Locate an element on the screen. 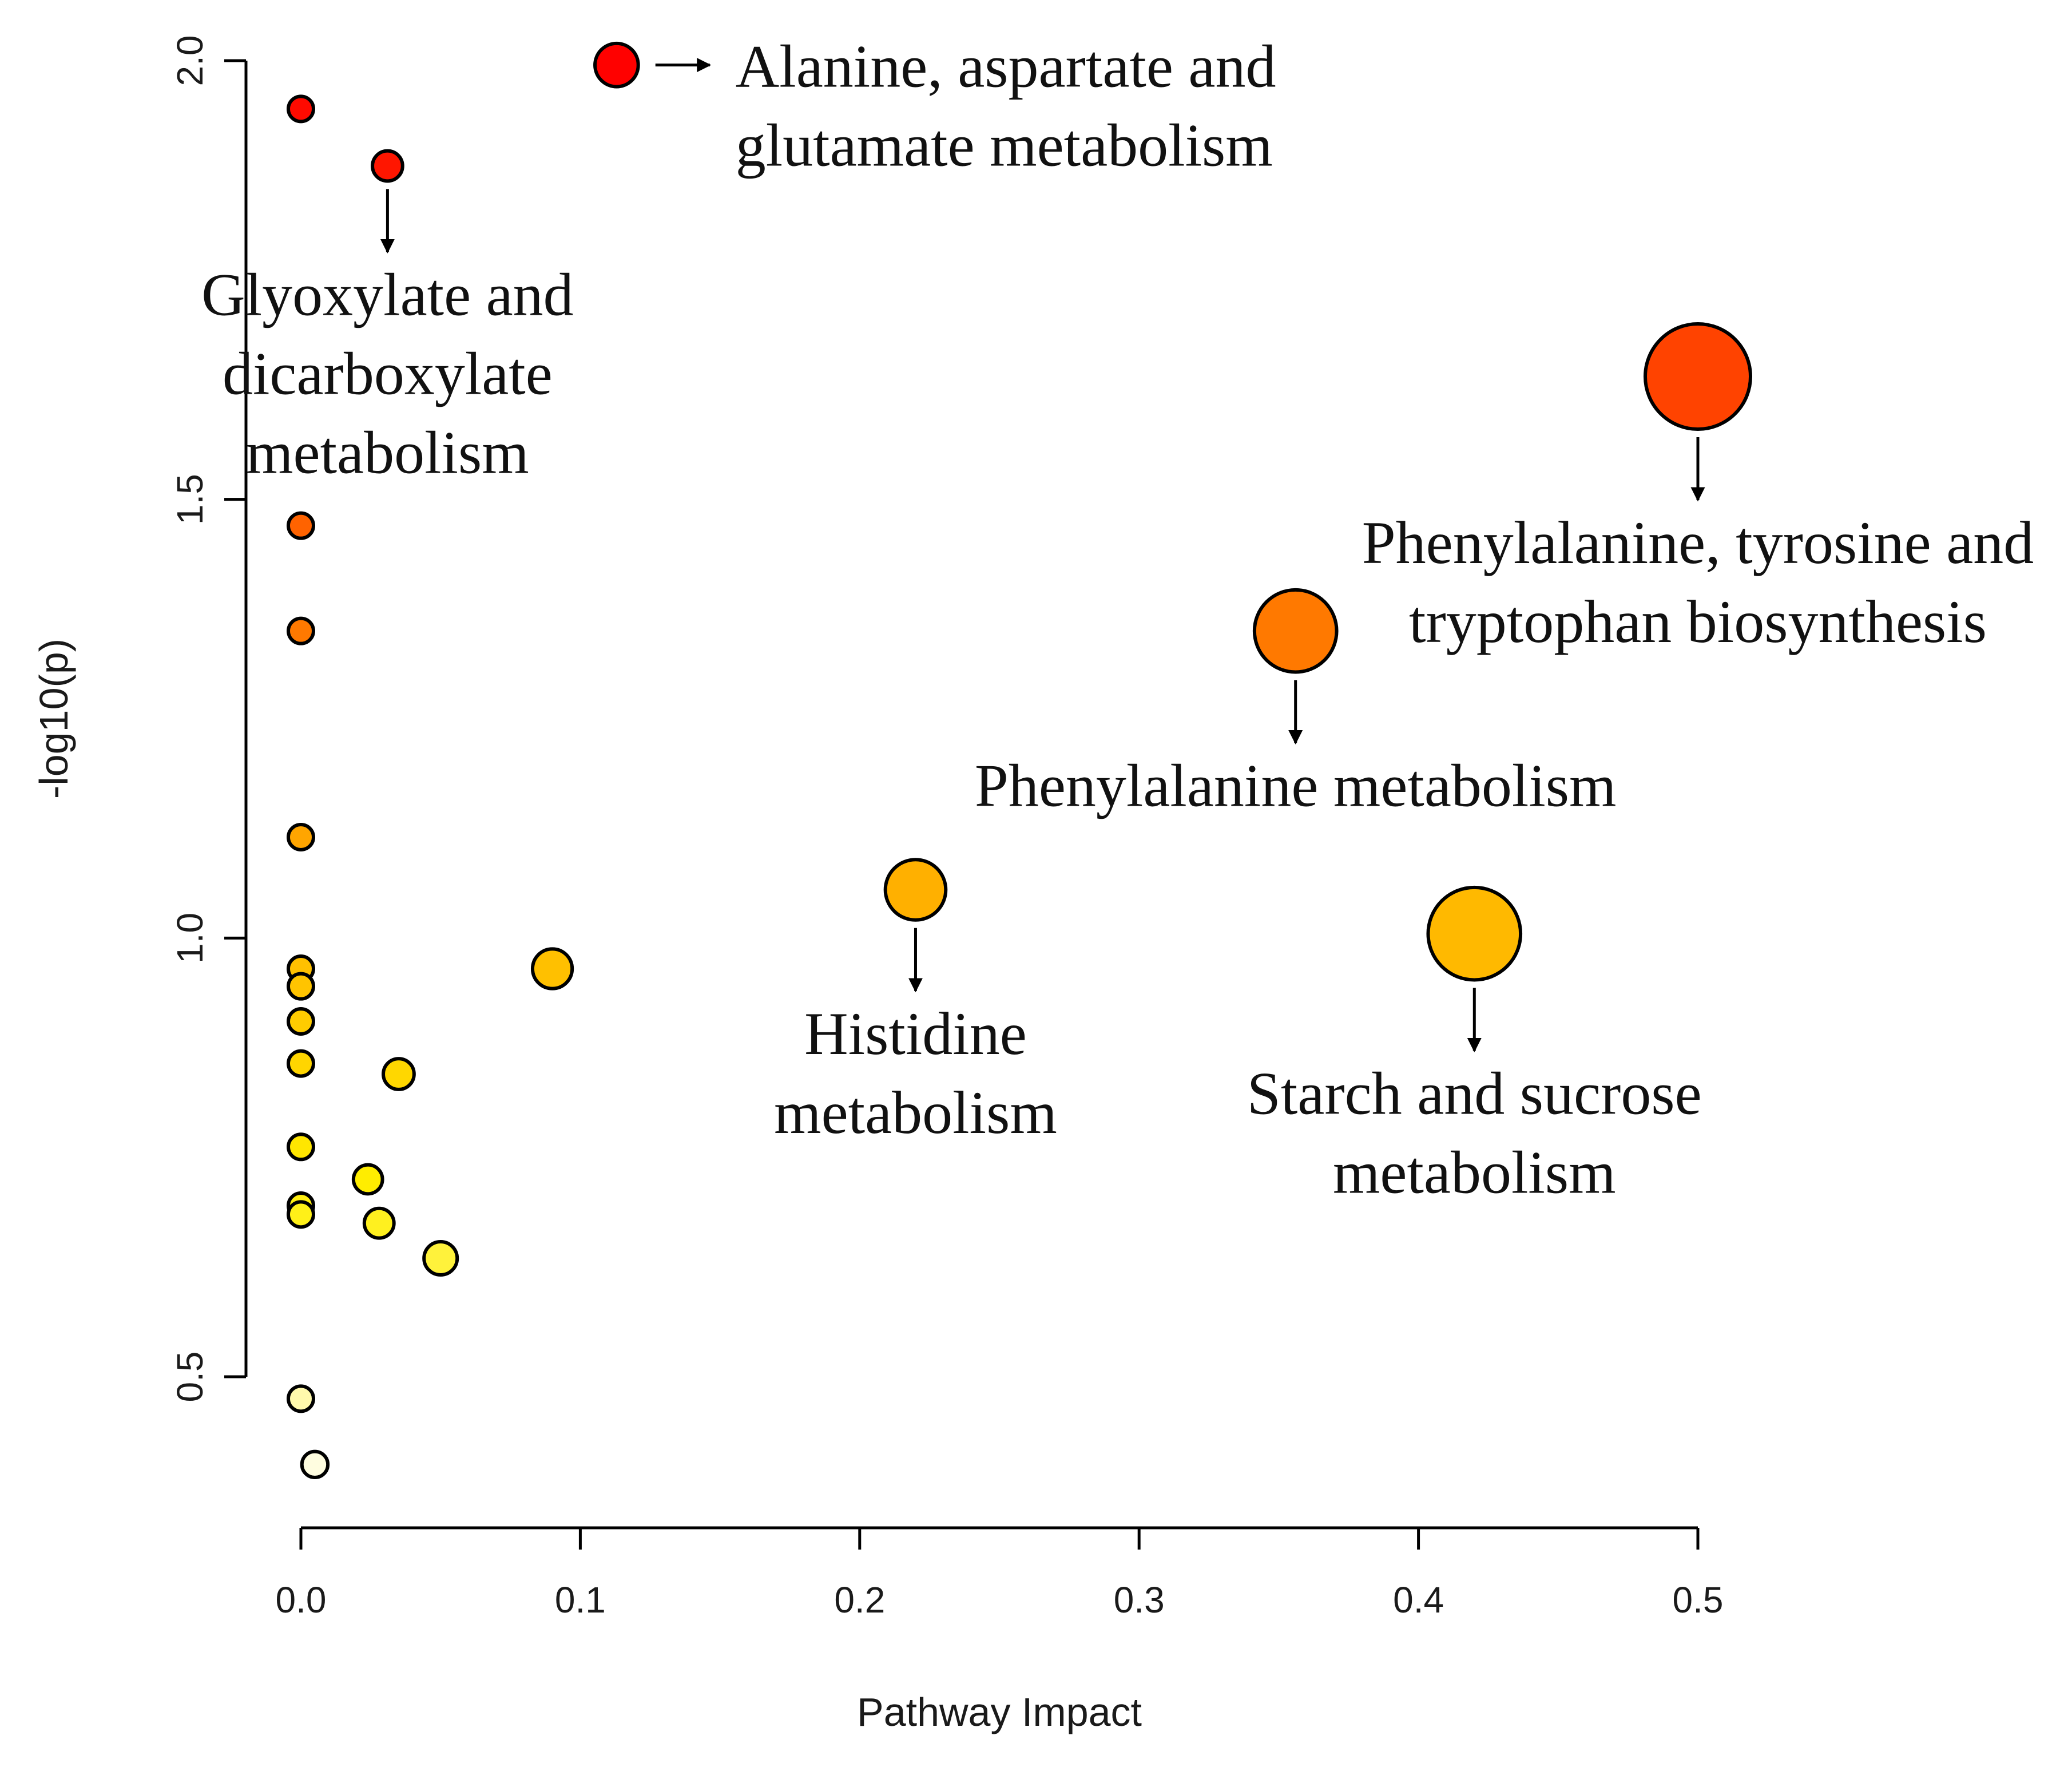 The image size is (2072, 1767). x-tick-label: 0.0 is located at coordinates (301, 1600).